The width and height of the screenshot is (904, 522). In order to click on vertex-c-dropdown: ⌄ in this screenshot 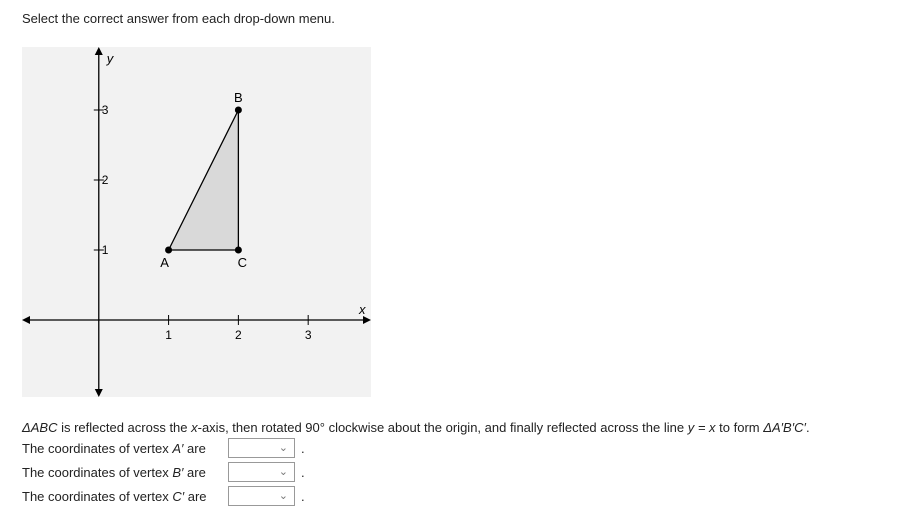, I will do `click(261, 496)`.